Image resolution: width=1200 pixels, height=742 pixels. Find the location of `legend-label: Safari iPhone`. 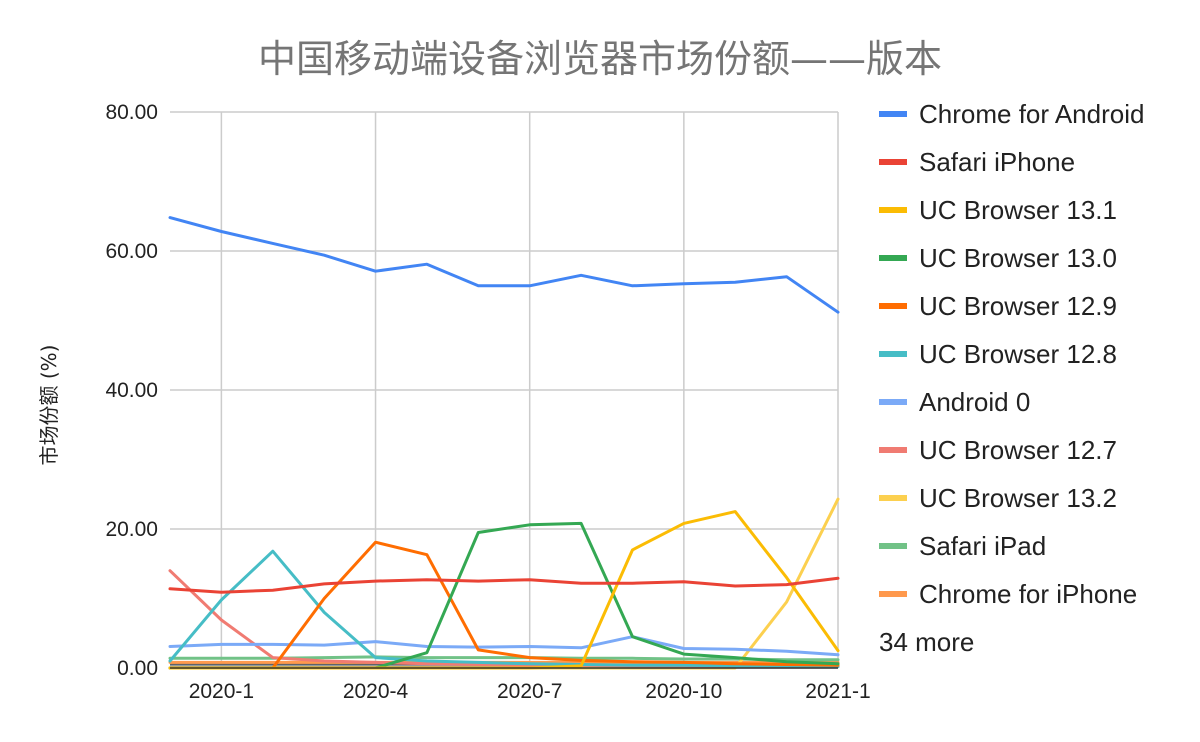

legend-label: Safari iPhone is located at coordinates (997, 162).